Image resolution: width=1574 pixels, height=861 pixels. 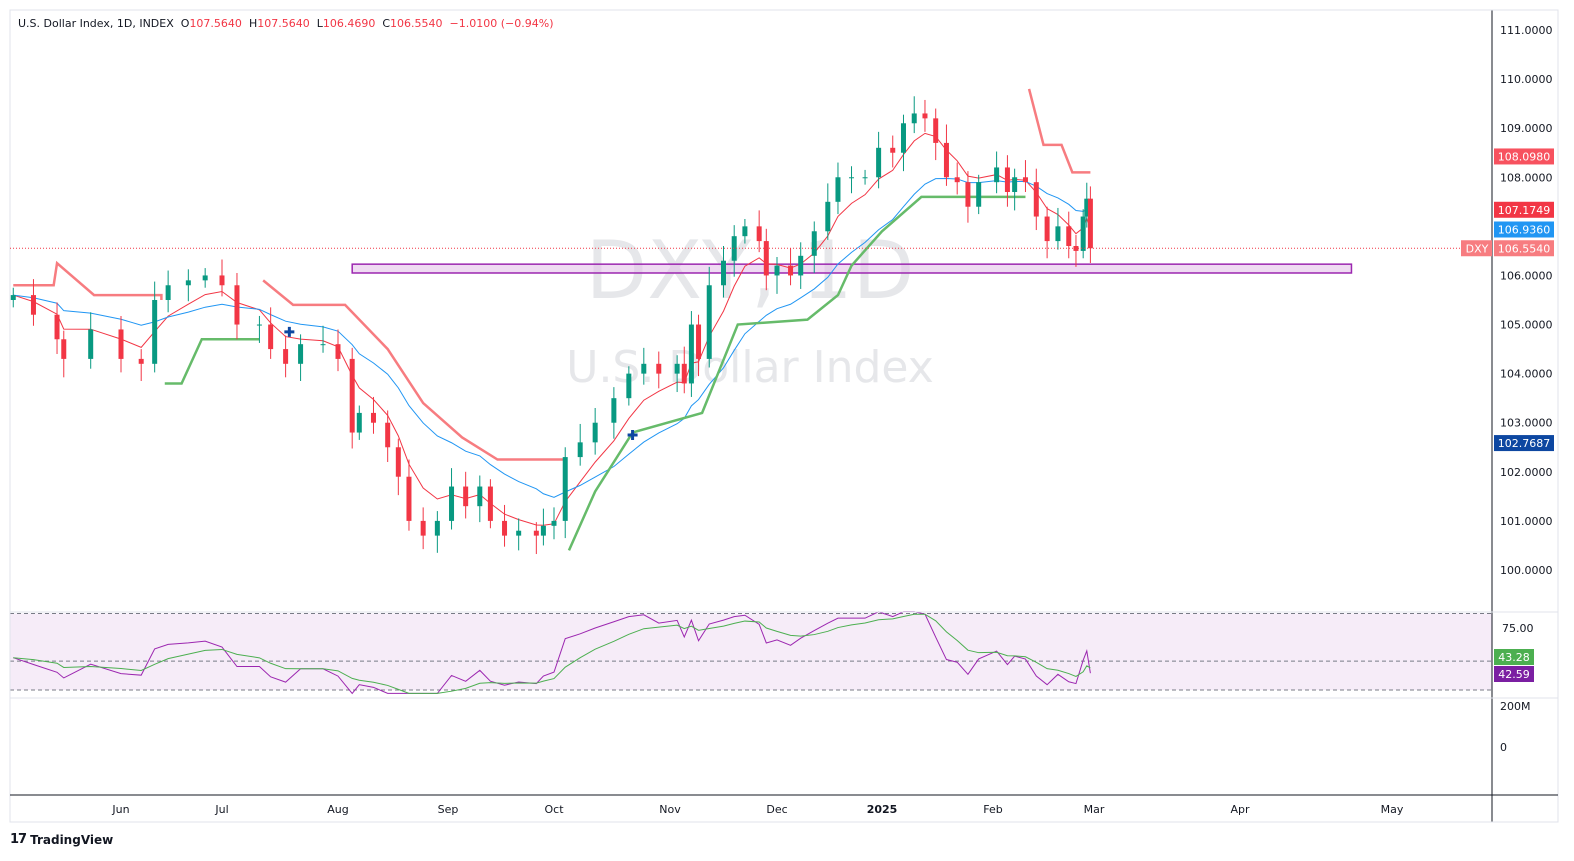 I want to click on close-value: 106.5540, so click(x=416, y=23).